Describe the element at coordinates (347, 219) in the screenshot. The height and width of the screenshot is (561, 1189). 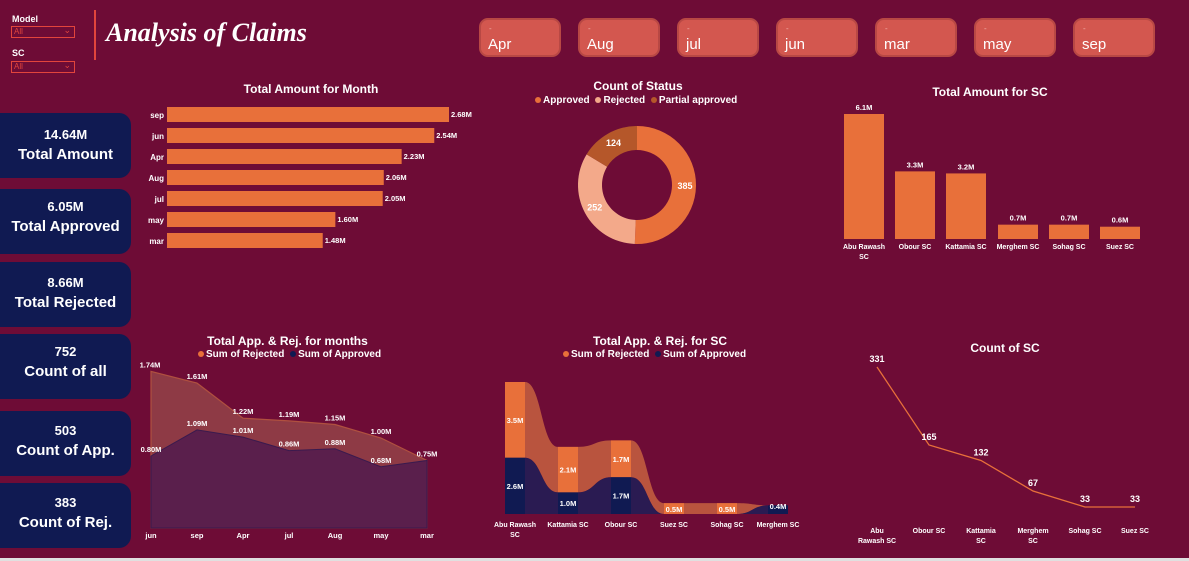
I see `data-label: 1.60M` at that location.